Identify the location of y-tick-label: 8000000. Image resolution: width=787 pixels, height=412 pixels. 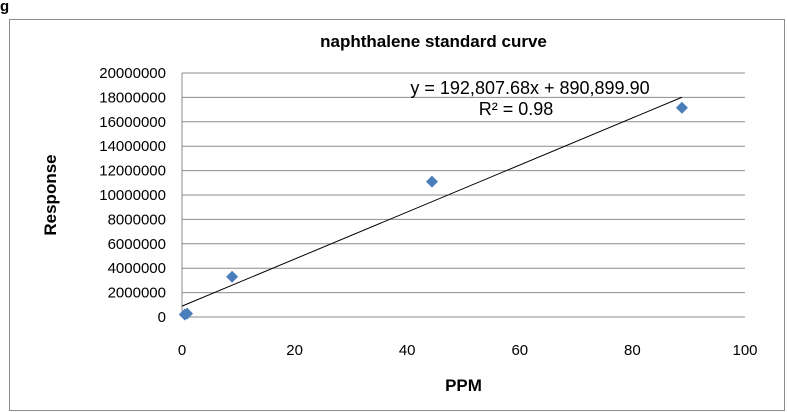
(137, 219).